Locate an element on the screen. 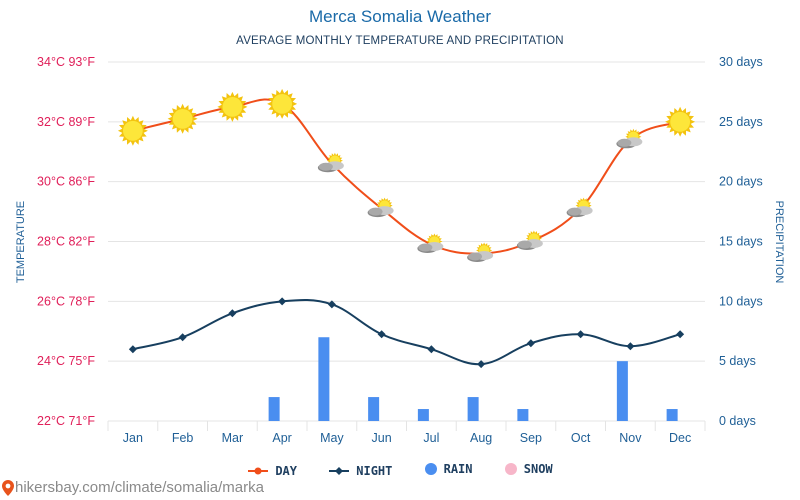  legend-item-night: NIGHT is located at coordinates (360, 471).